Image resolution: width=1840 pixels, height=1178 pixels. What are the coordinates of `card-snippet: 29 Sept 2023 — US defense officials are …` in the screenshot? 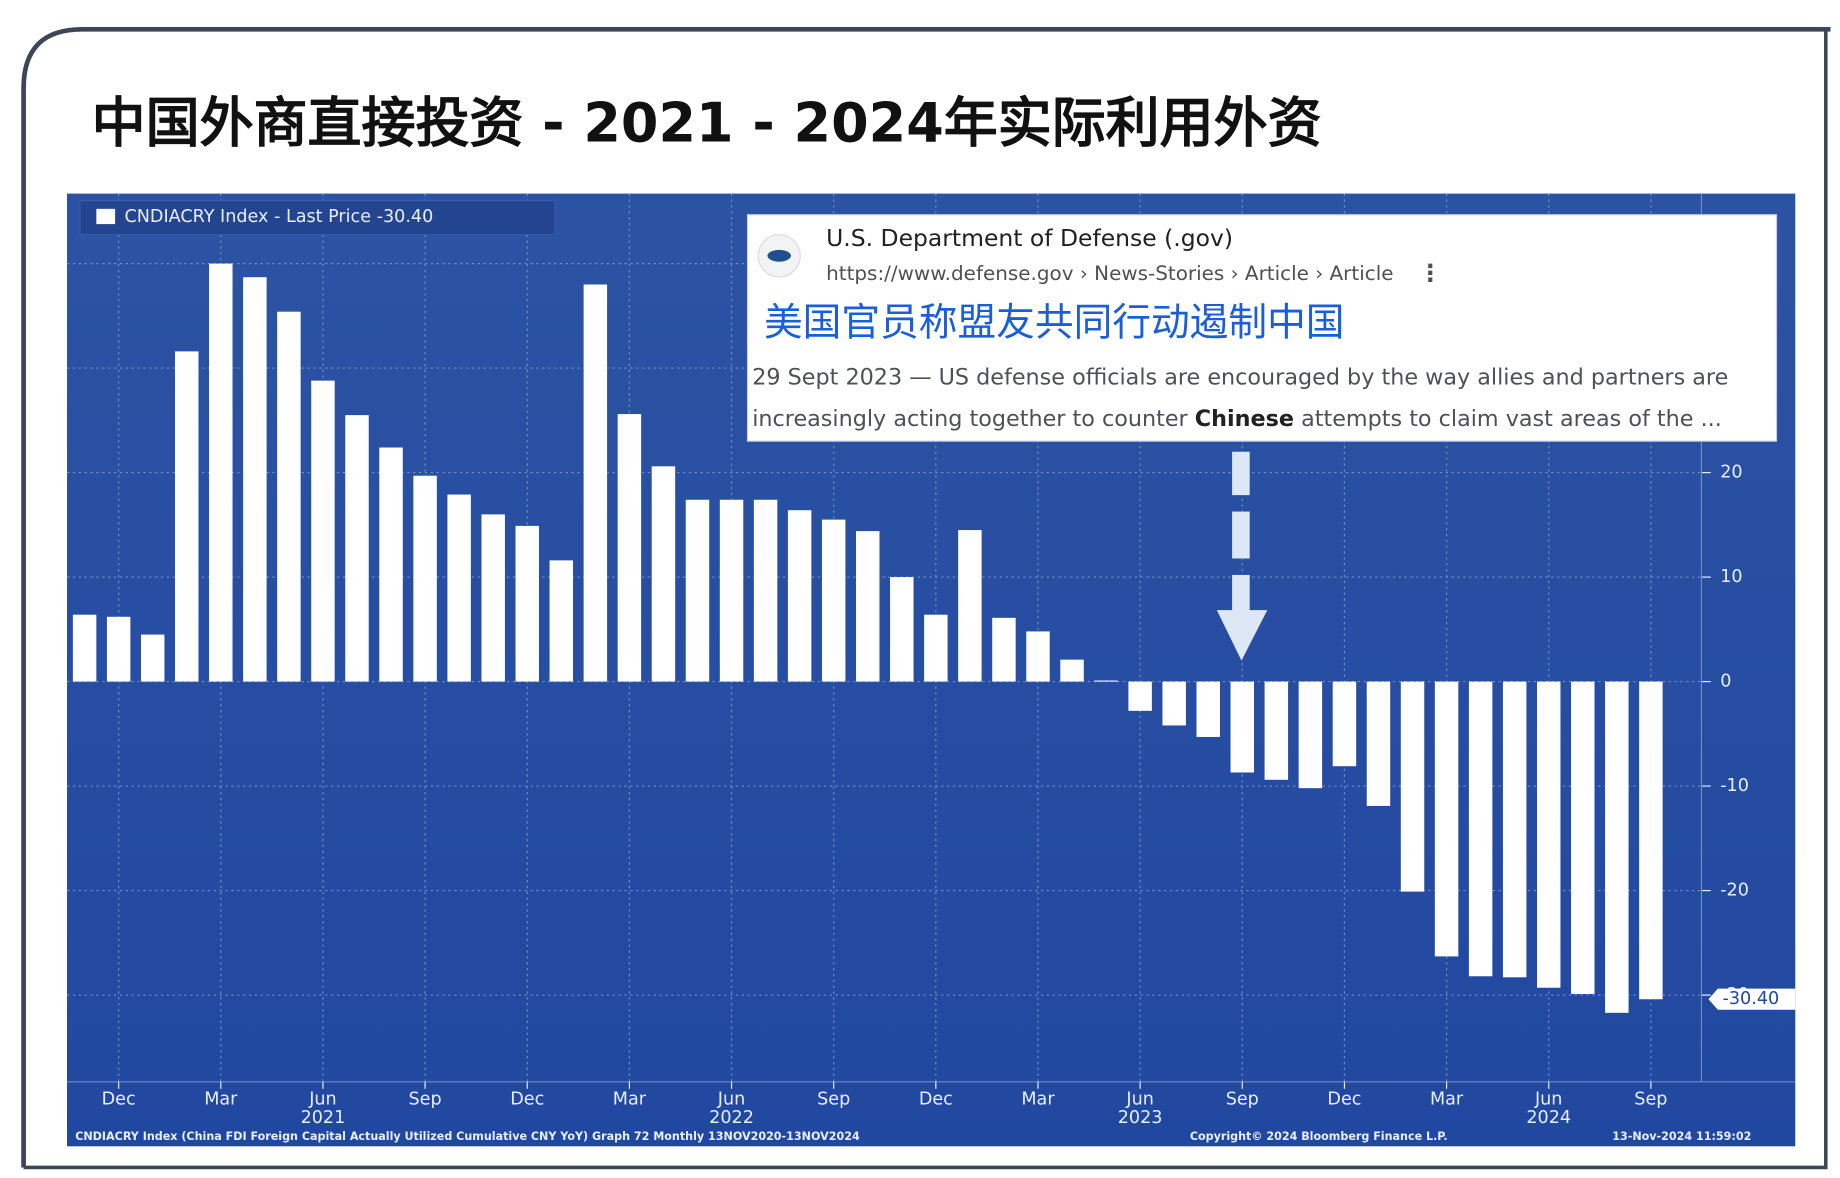 It's located at (1240, 377).